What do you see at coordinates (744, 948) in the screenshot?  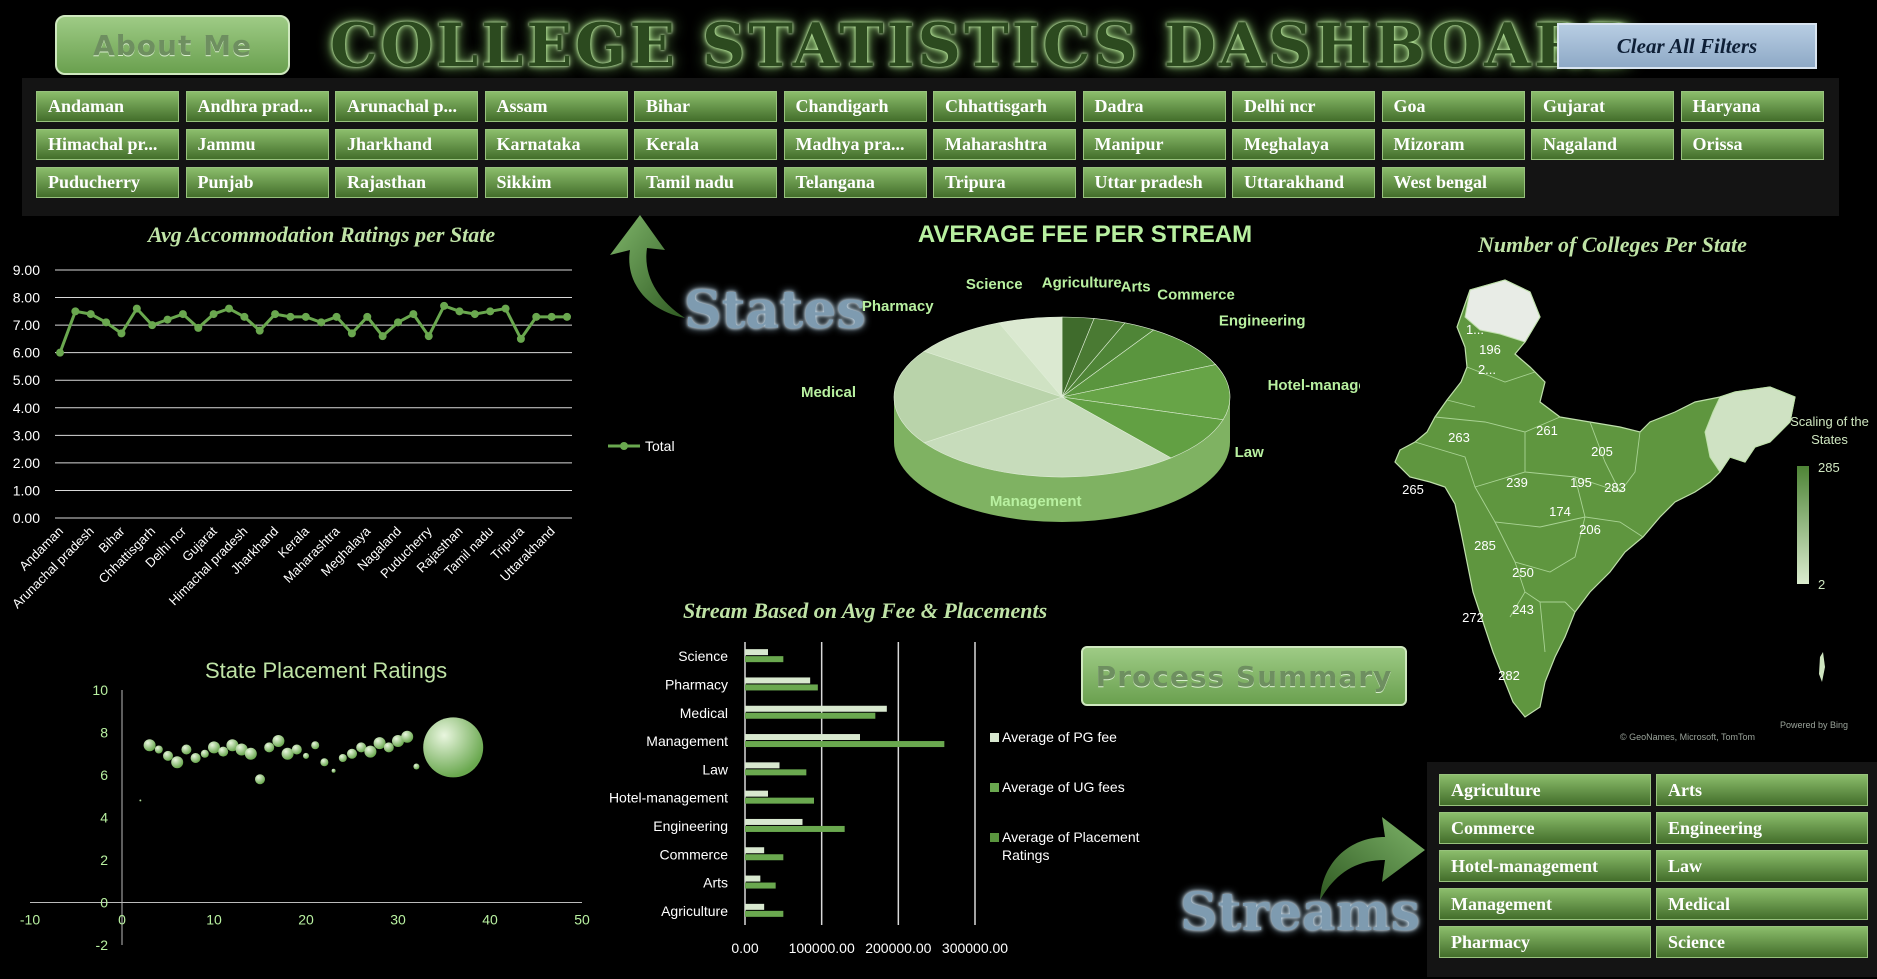 I see `x-tick-label: 0.00` at bounding box center [744, 948].